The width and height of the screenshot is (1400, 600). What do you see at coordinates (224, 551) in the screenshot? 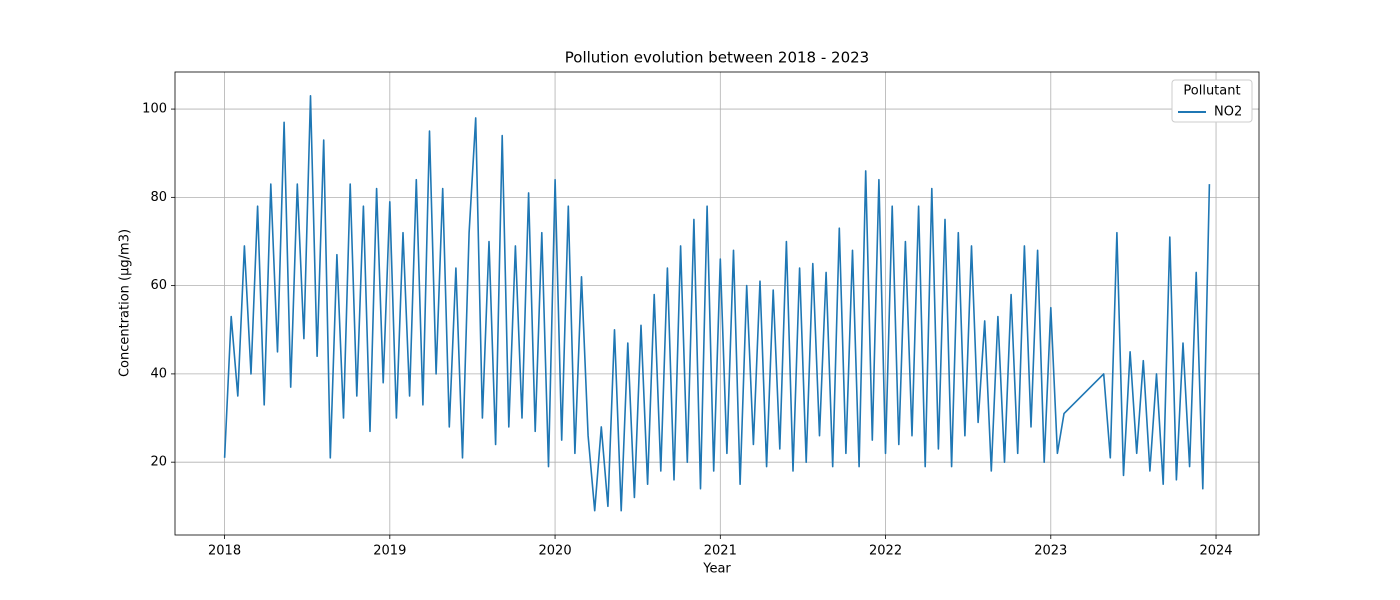
I see `x-tick-label: 2018` at bounding box center [224, 551].